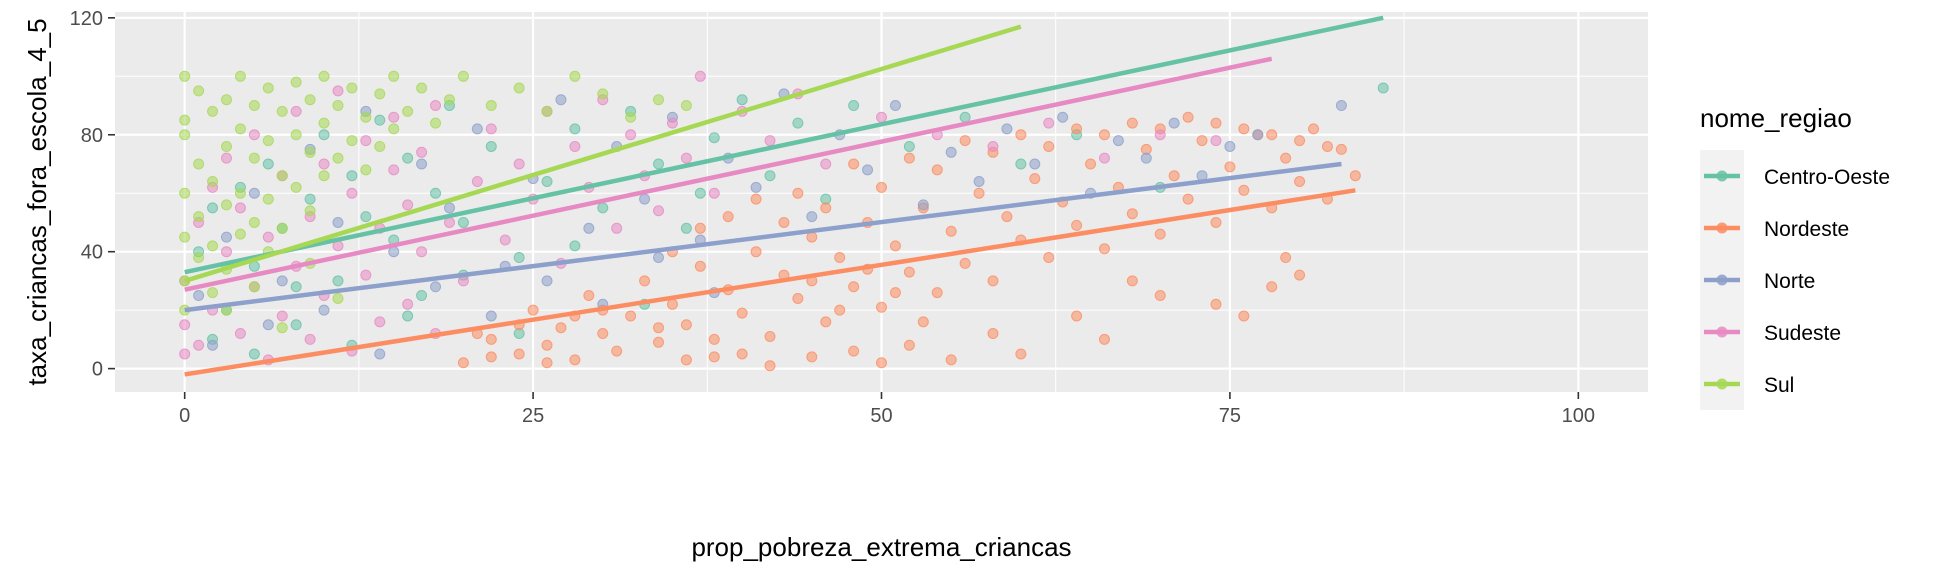  What do you see at coordinates (1722, 280) in the screenshot?
I see `legend-point` at bounding box center [1722, 280].